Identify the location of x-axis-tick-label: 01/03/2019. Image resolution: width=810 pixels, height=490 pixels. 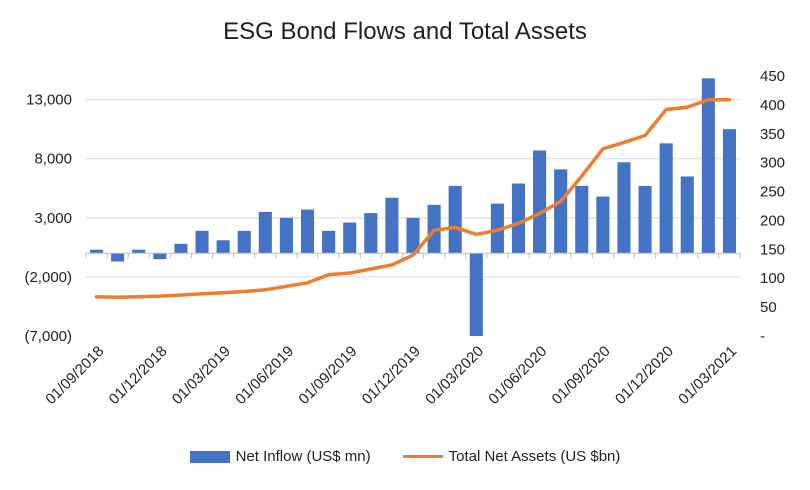
(201, 375).